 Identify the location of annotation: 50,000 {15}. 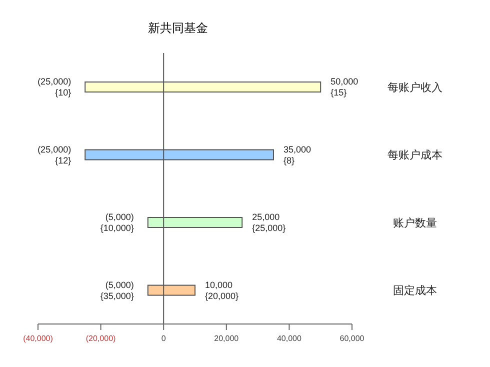
(344, 87).